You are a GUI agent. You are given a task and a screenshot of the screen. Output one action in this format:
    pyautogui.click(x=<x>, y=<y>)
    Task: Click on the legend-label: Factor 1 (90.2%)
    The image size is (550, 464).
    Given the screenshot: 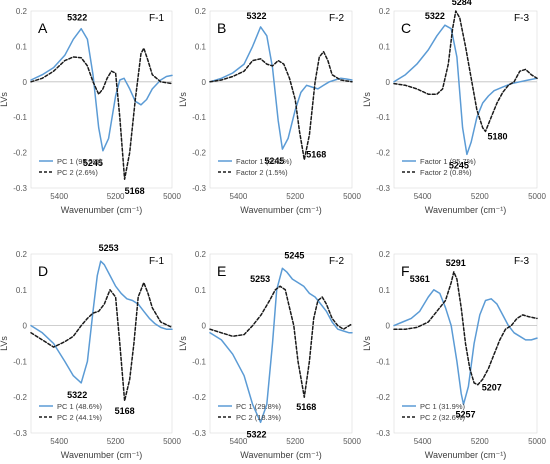 What is the action you would take?
    pyautogui.click(x=264, y=161)
    